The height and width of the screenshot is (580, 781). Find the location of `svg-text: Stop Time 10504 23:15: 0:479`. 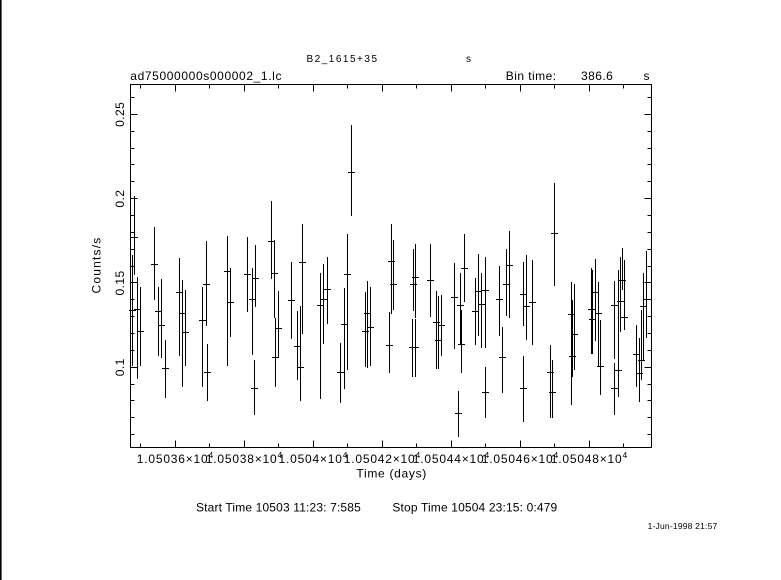

svg-text: Stop Time 10504 23:15: 0:479 is located at coordinates (474, 508).